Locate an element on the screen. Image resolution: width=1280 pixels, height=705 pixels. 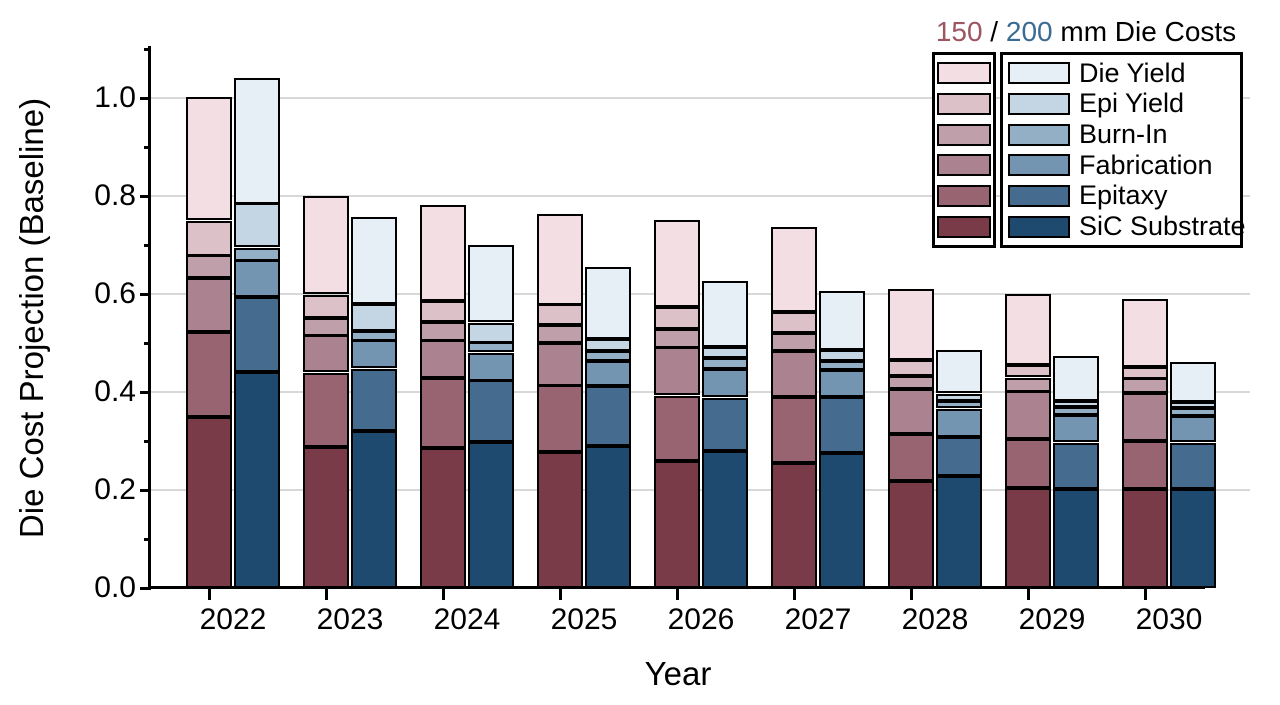
legend-swatch-150mm-epitaxy is located at coordinates (964, 195).